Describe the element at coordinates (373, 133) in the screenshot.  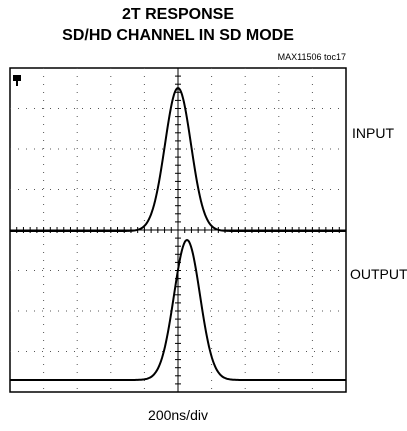
I see `trace-label: INPUT` at that location.